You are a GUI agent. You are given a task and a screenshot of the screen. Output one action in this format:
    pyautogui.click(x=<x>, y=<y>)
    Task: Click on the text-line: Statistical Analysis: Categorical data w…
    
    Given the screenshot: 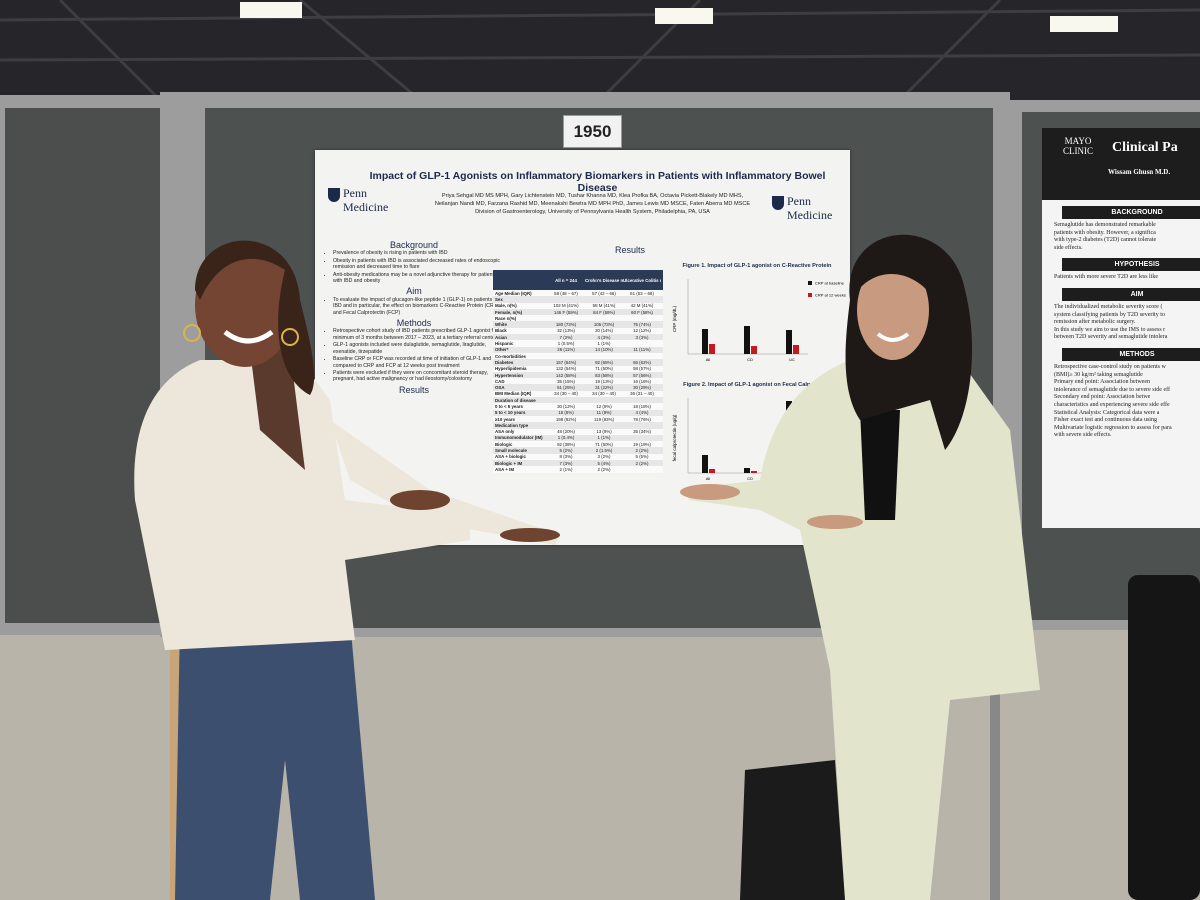 What is the action you would take?
    pyautogui.click(x=1107, y=412)
    